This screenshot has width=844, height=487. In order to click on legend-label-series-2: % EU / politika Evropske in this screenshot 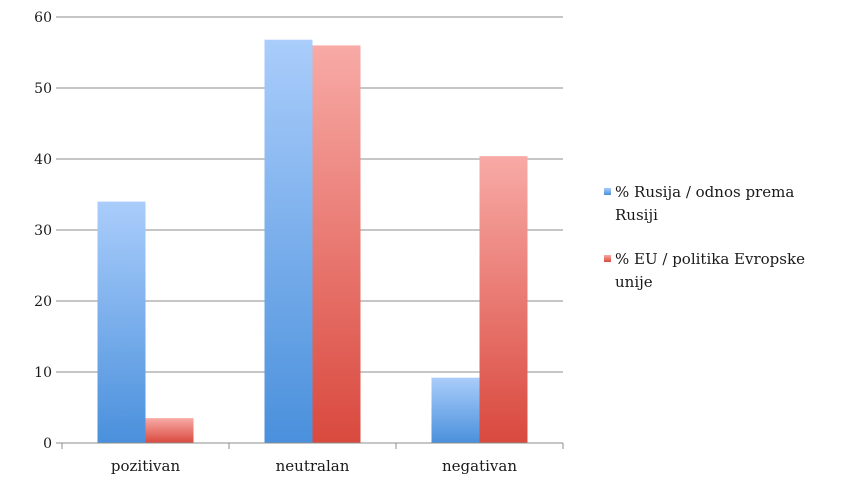, I will do `click(710, 259)`.